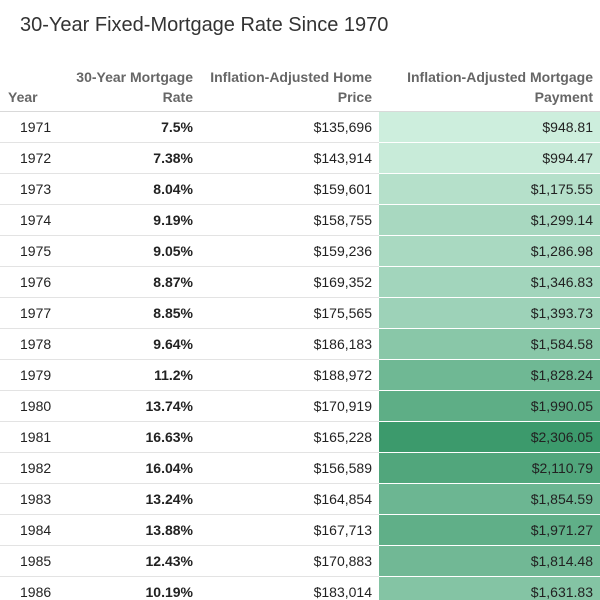 The image size is (600, 600). Describe the element at coordinates (289, 220) in the screenshot. I see `cell-home-price: $158,755` at that location.